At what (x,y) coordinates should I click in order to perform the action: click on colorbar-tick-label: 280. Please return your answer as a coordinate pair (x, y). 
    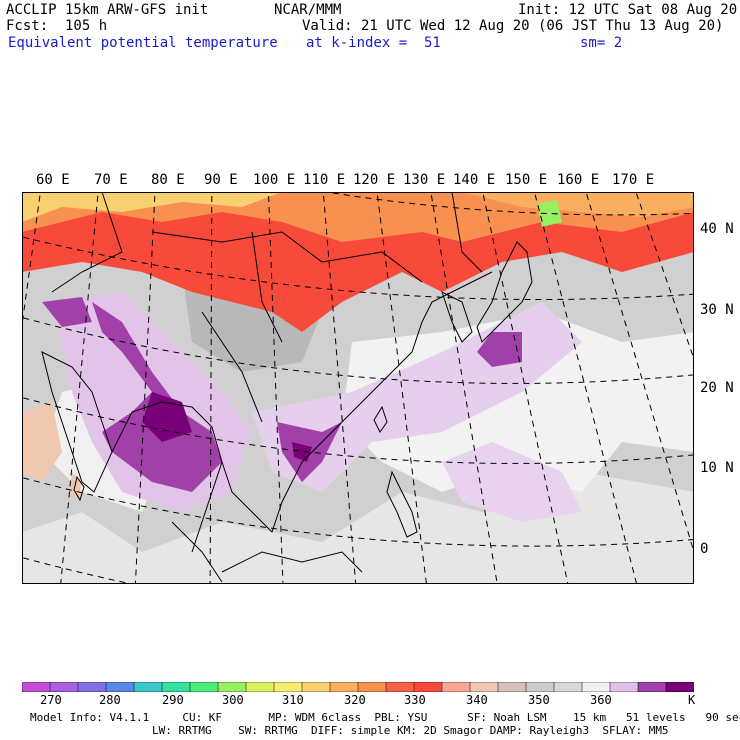
    Looking at the image, I should click on (110, 700).